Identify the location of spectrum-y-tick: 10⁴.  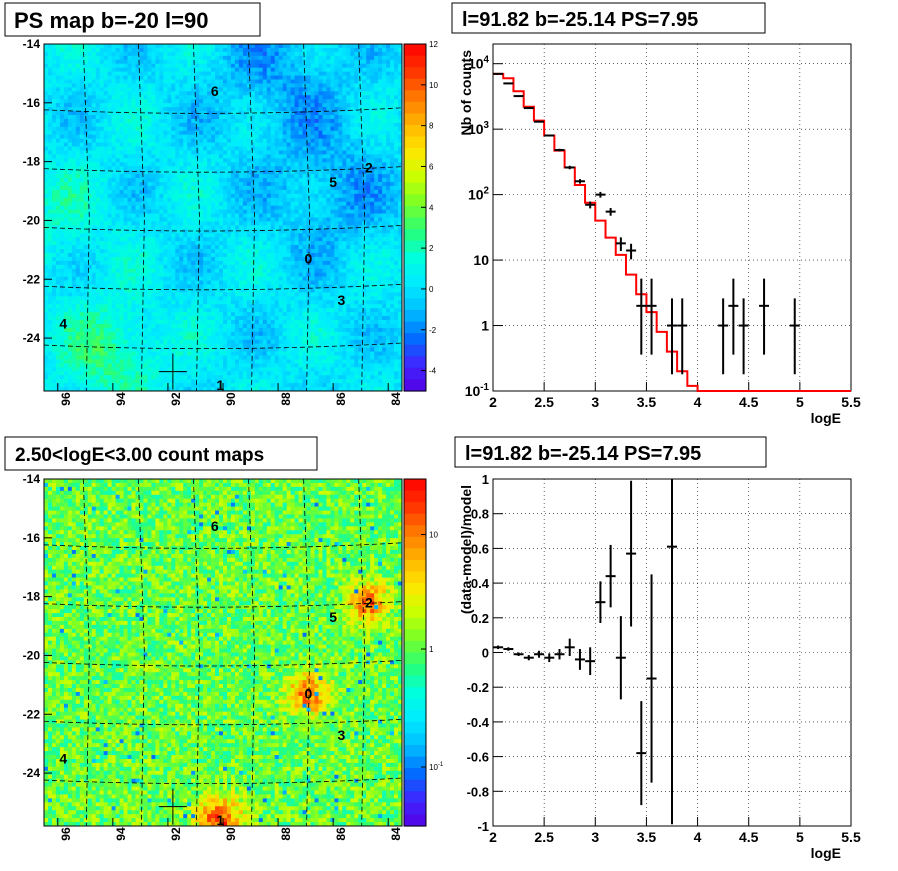
(479, 63).